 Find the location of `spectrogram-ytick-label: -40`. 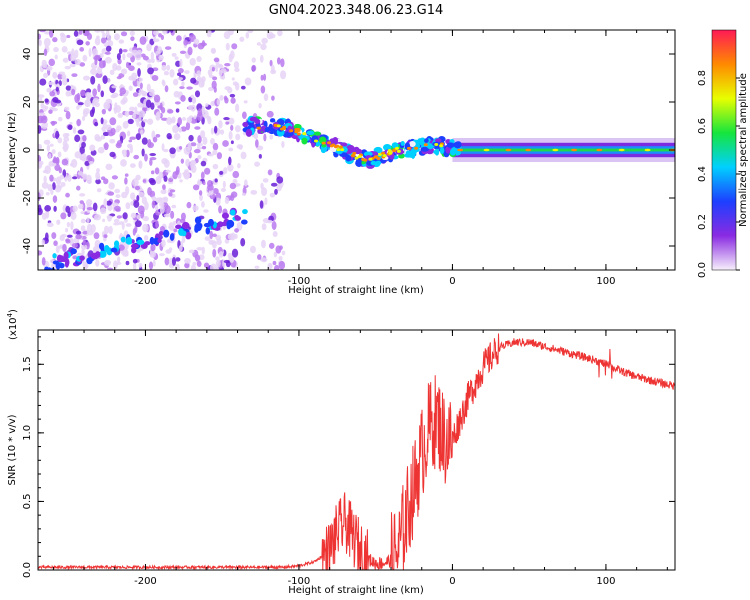

spectrogram-ytick-label: -40 is located at coordinates (27, 246).